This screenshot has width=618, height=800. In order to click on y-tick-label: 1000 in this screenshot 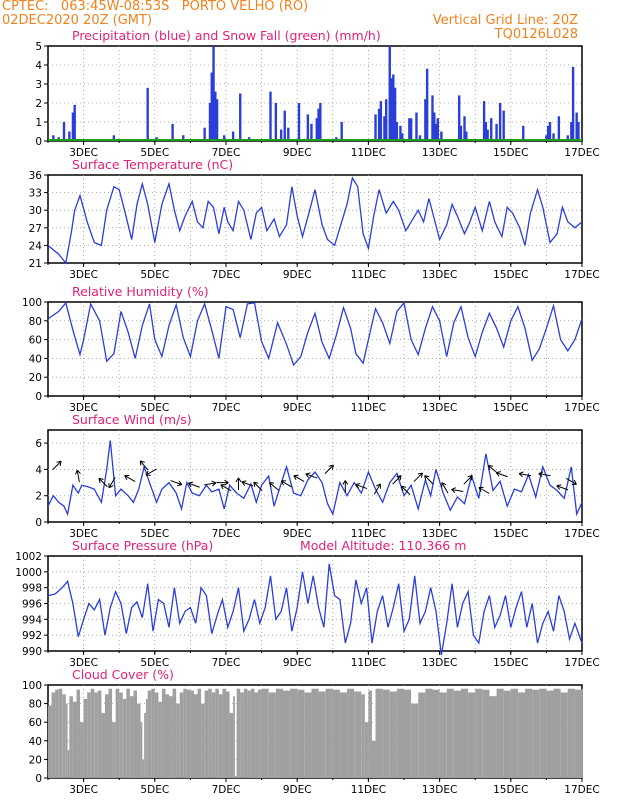, I will do `click(28, 573)`.